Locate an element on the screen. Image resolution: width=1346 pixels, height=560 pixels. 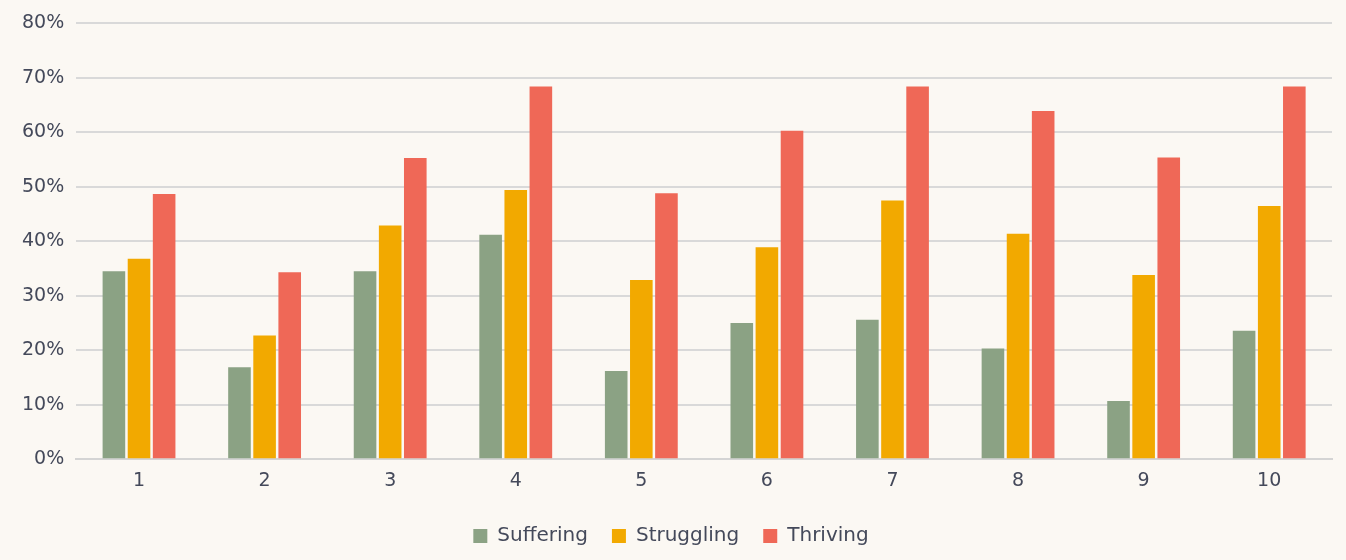
x-tick-label: 9 is located at coordinates (1143, 478).